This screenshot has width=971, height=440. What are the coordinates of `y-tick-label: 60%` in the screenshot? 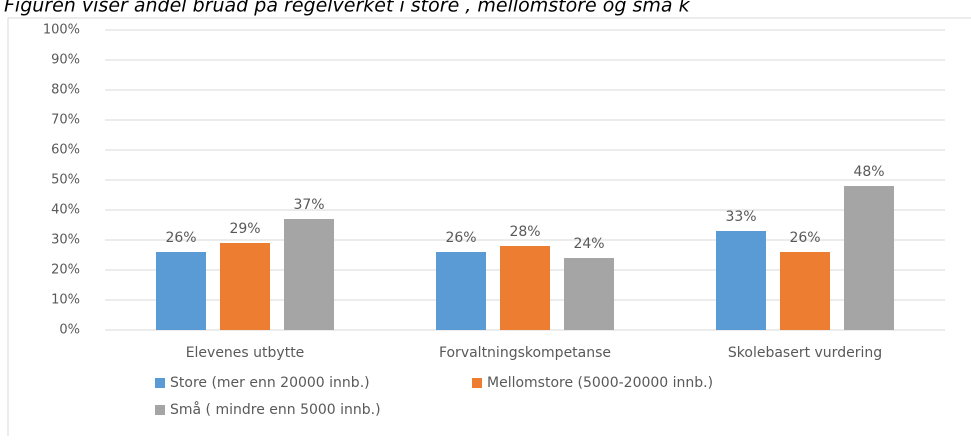 It's located at (65, 150).